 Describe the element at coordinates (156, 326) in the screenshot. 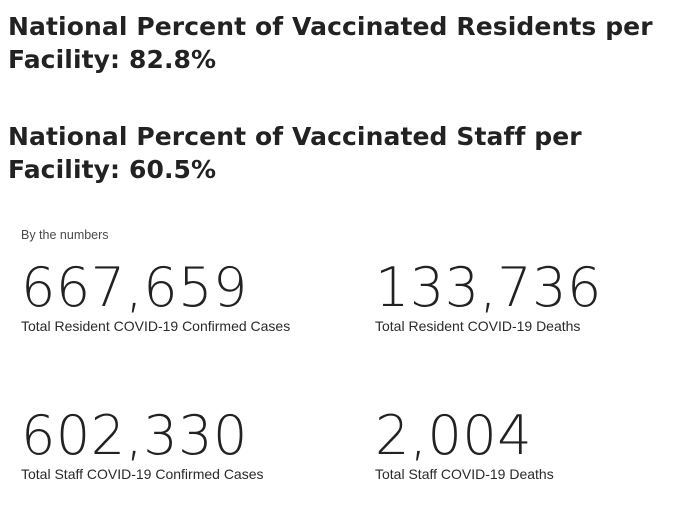

I see `stat-caption: Total Resident COVID-19 Confirmed Cases` at that location.